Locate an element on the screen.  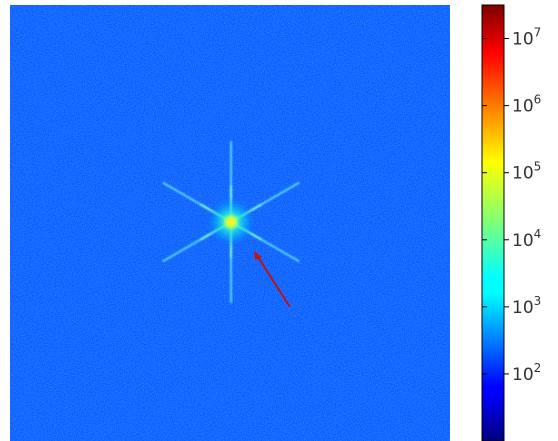
central-peak-center is located at coordinates (231, 222).